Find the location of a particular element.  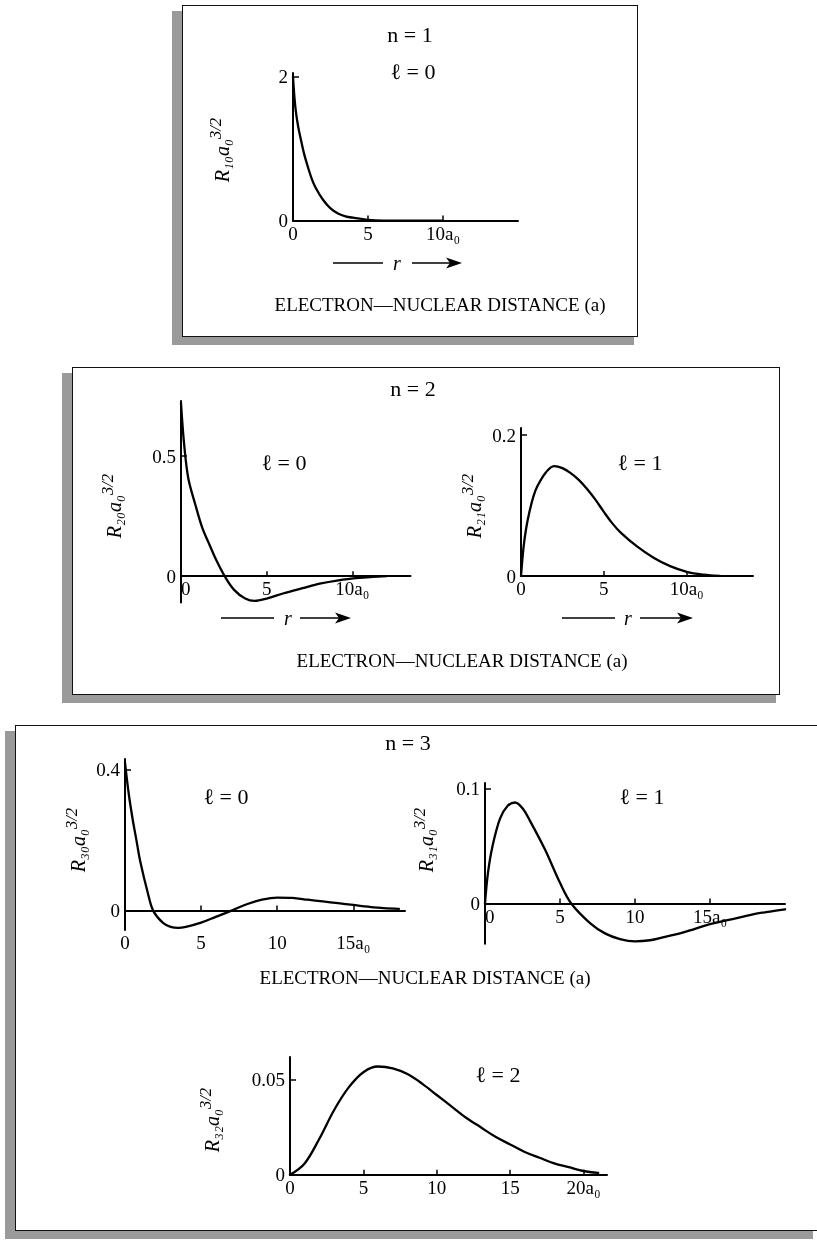

text: ℓ = 1 is located at coordinates (640, 463).